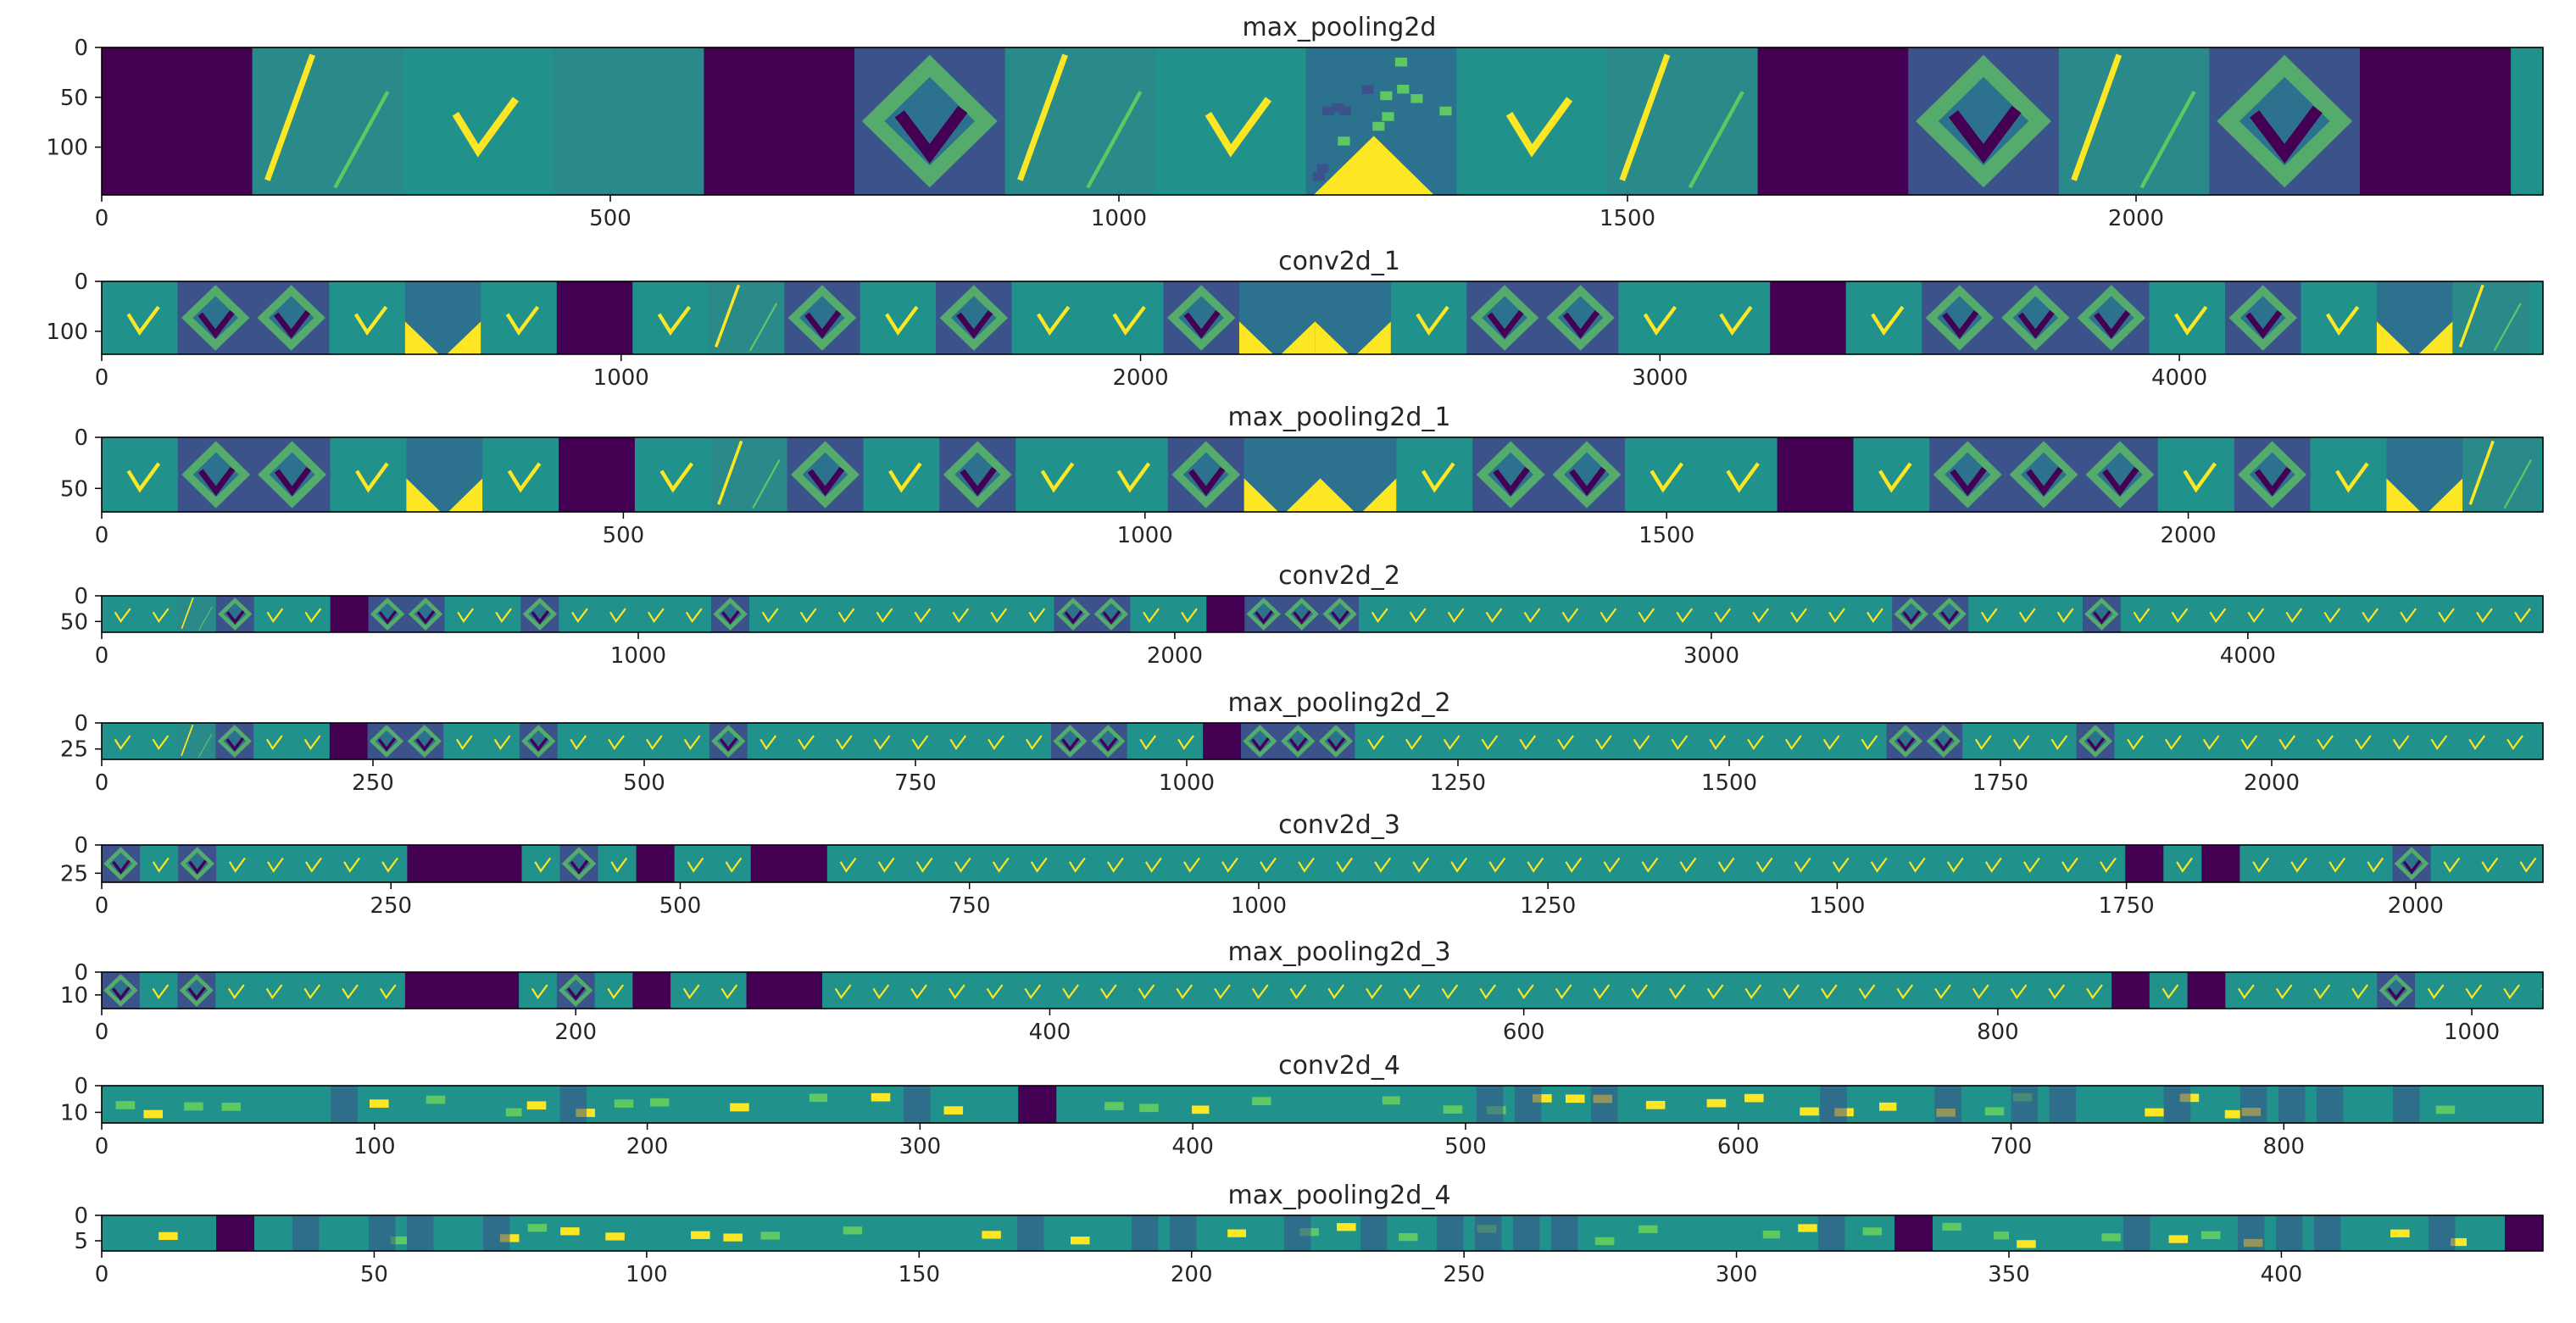  I want to click on feature-map-image, so click(1322, 990).